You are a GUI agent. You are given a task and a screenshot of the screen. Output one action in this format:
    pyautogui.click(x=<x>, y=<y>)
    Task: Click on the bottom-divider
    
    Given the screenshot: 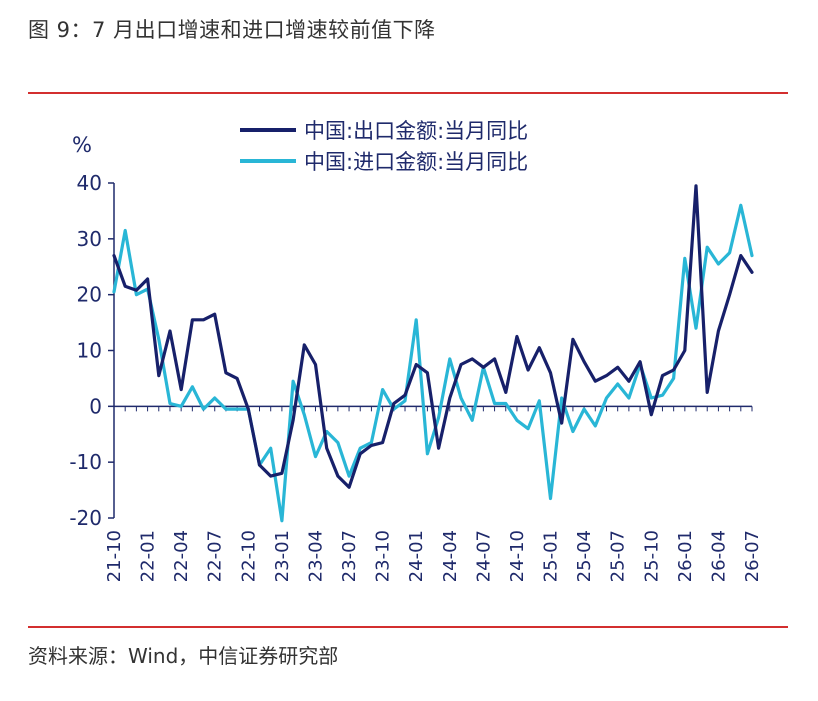 What is the action you would take?
    pyautogui.click(x=408, y=627)
    